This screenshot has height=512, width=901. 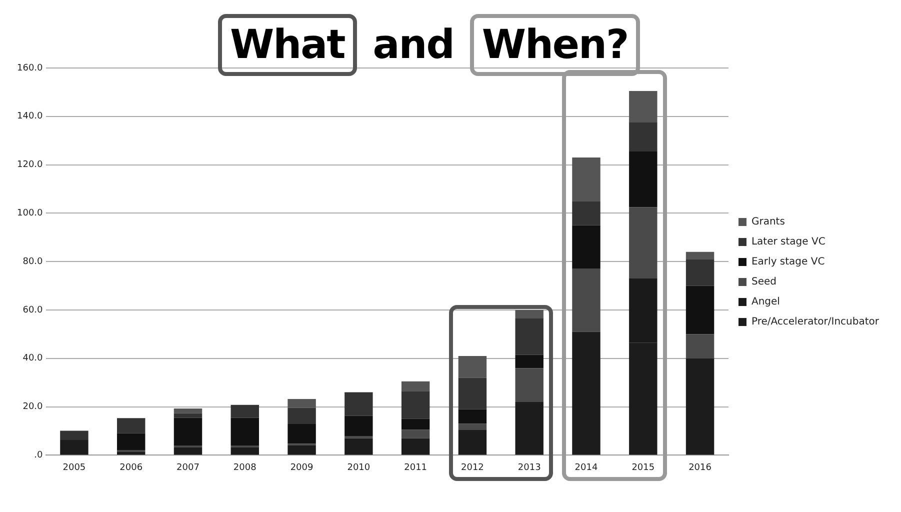 I want to click on y-tick-label: 140.0, so click(x=30, y=117).